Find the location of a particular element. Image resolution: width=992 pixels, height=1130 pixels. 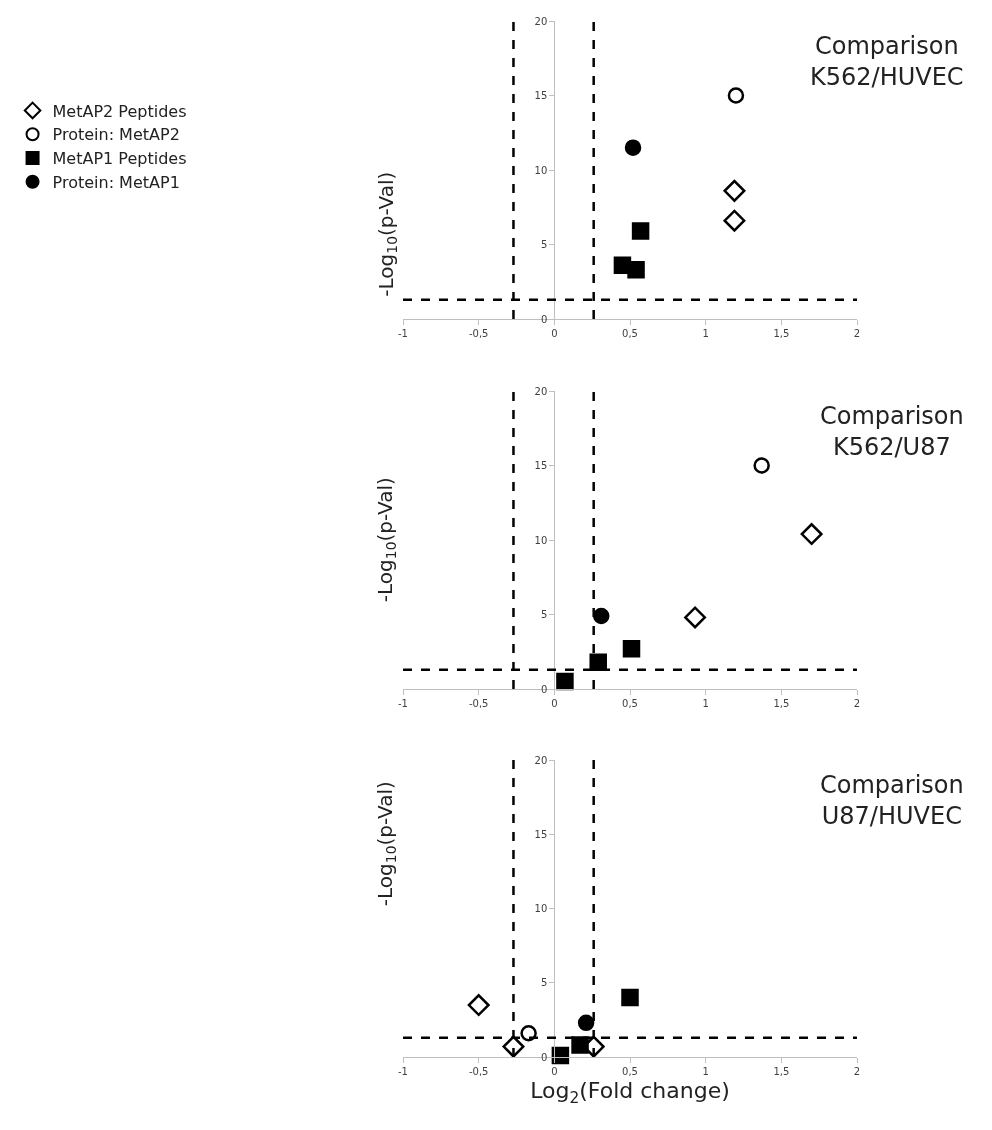

annotation: Comparison U87/HUVEC is located at coordinates (892, 801).